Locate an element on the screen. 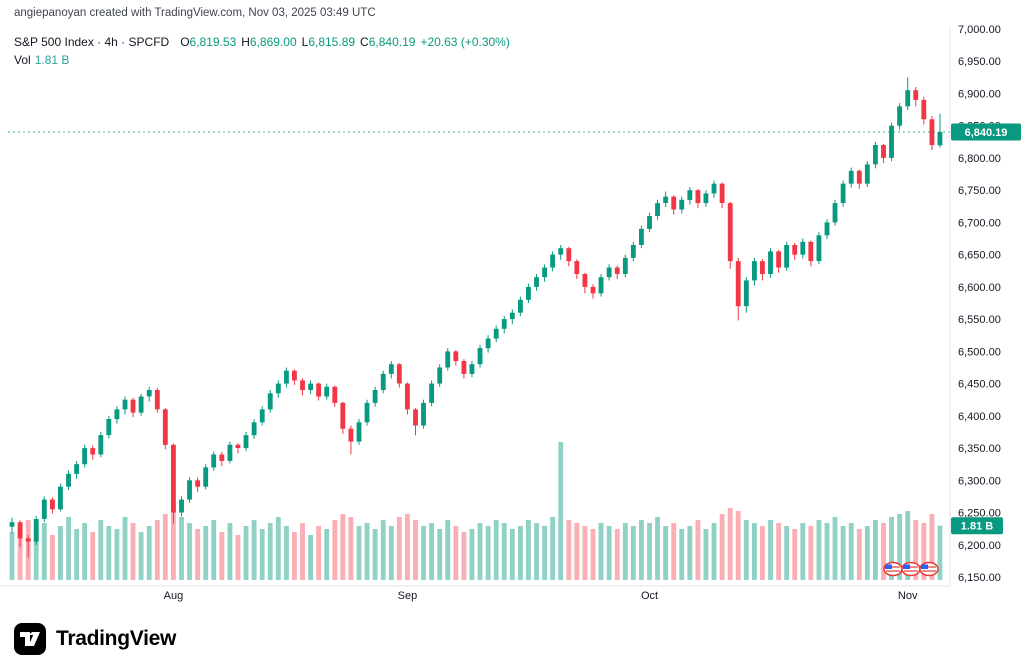 This screenshot has height=665, width=1024. y-axis-label: 6,800.00 is located at coordinates (979, 159).